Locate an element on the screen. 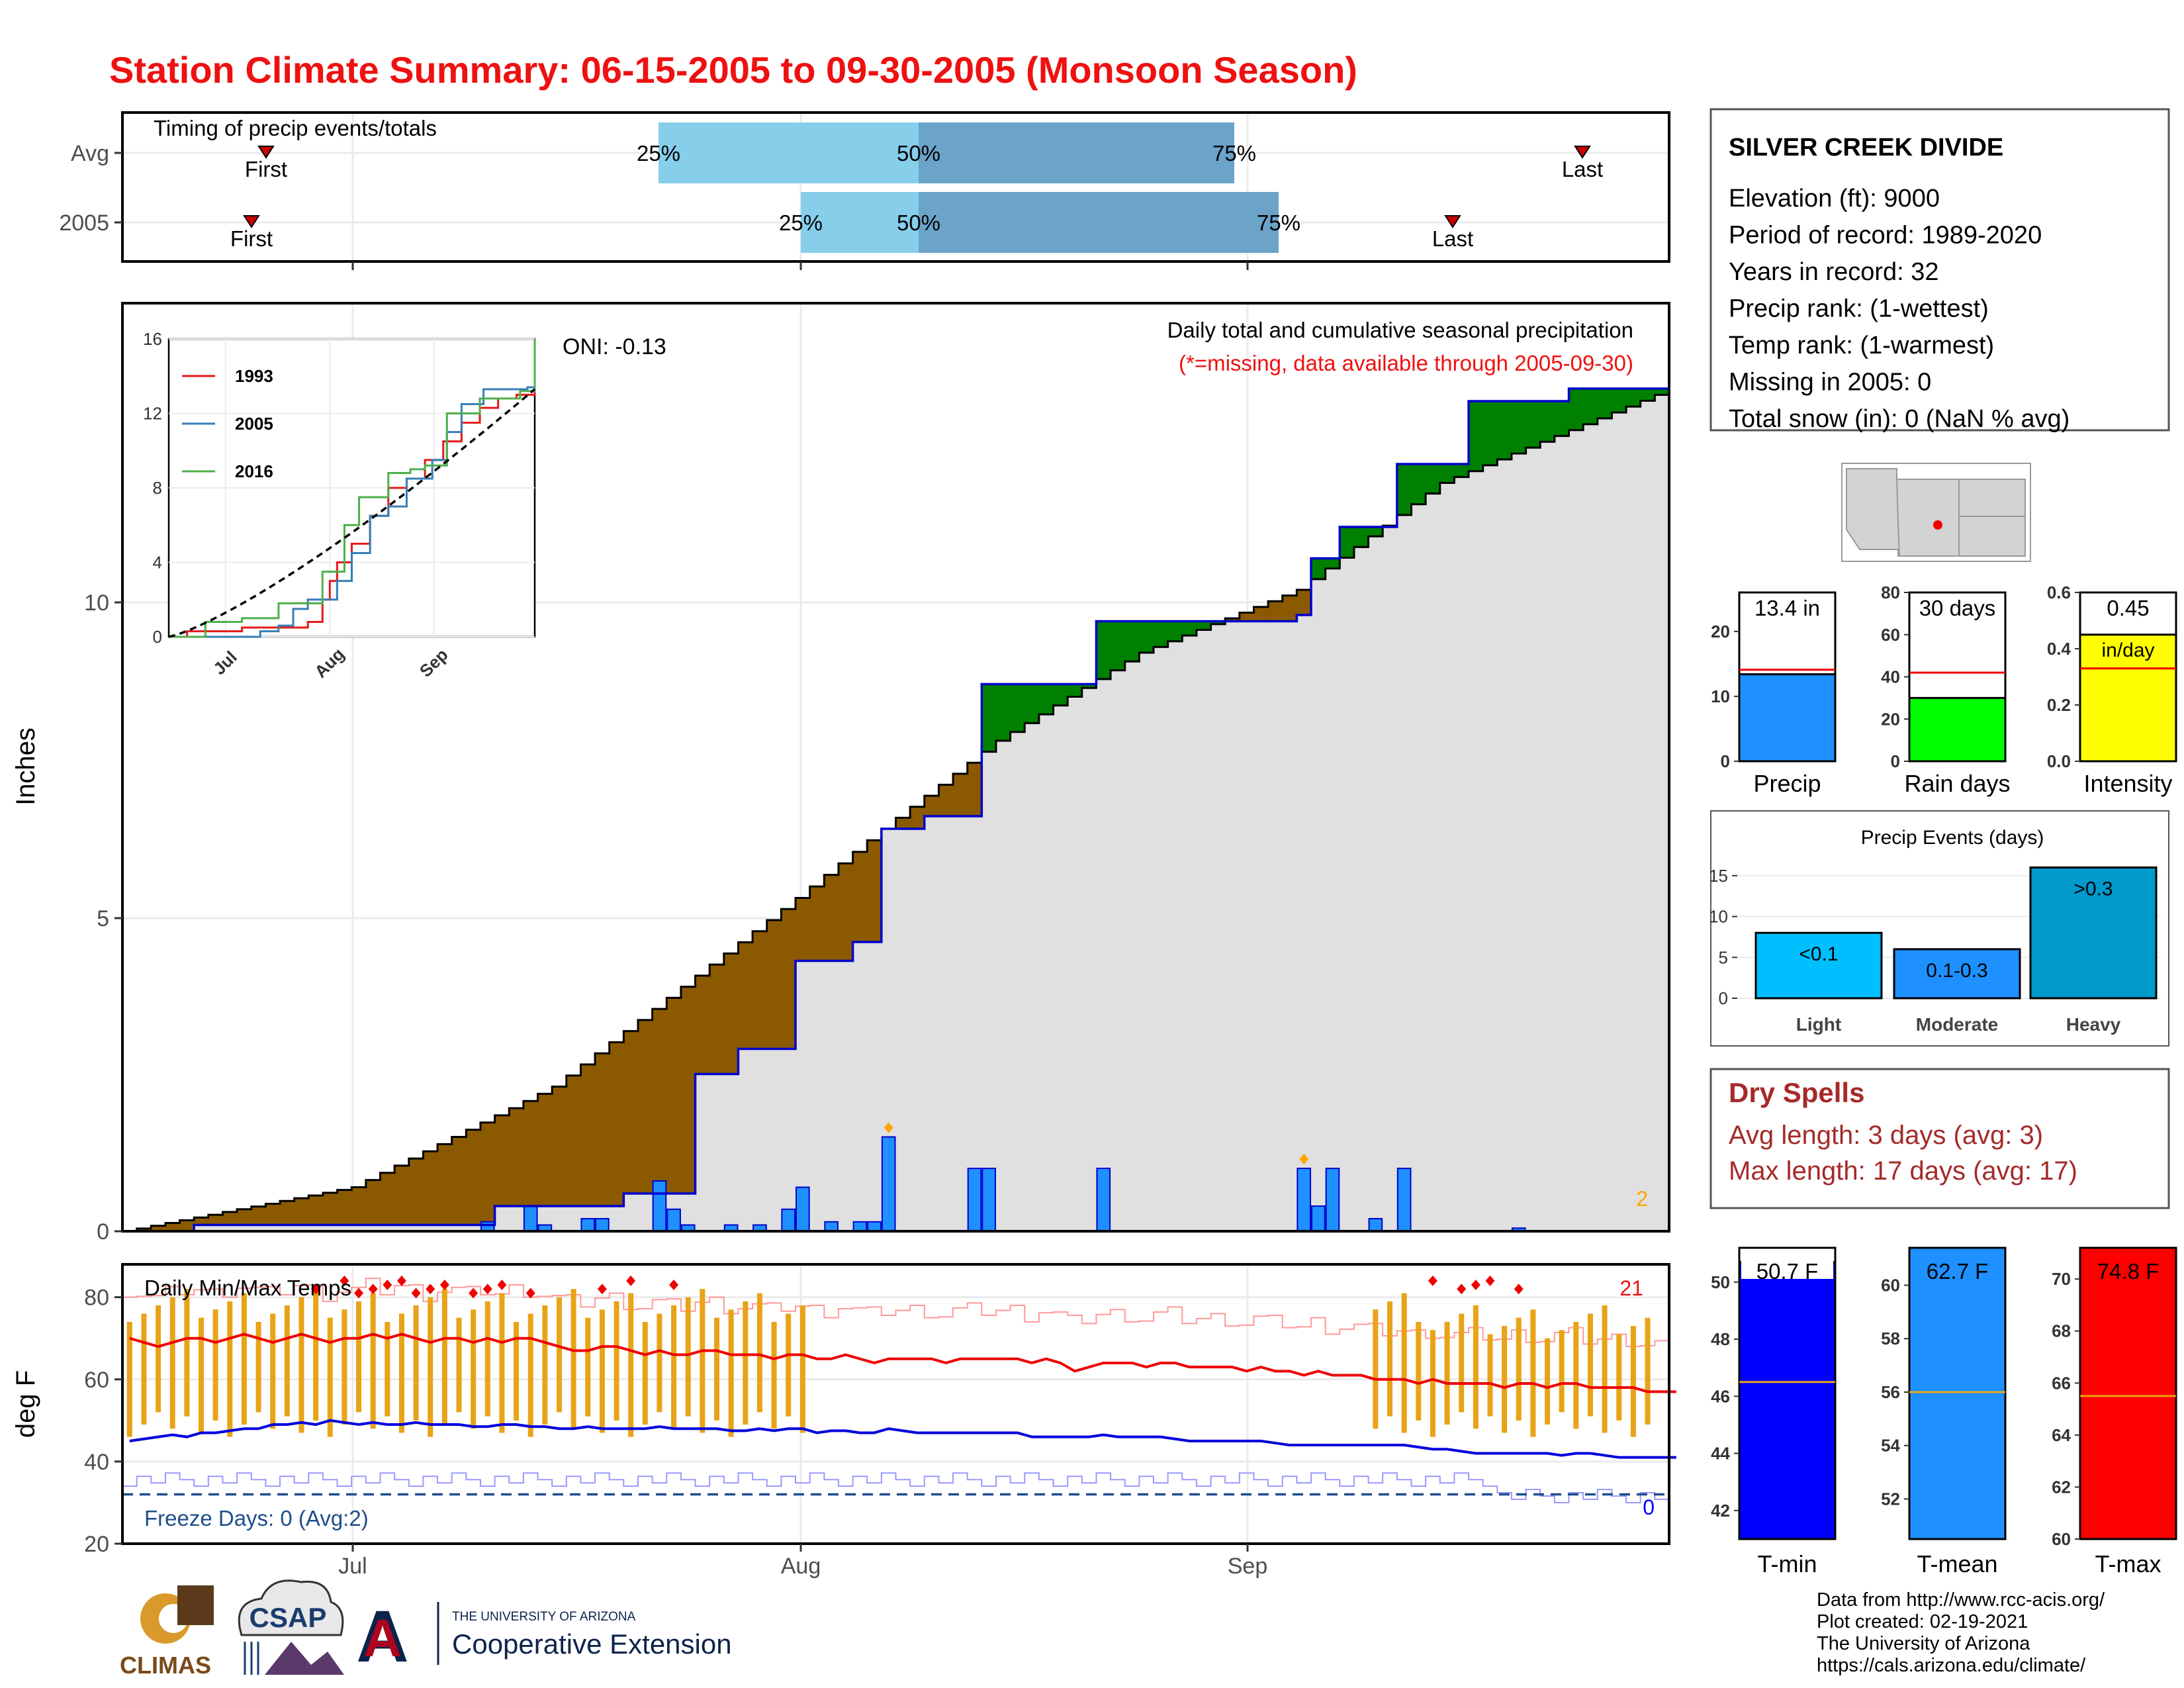 The width and height of the screenshot is (2184, 1688). events-ytick: 0 is located at coordinates (1723, 998).